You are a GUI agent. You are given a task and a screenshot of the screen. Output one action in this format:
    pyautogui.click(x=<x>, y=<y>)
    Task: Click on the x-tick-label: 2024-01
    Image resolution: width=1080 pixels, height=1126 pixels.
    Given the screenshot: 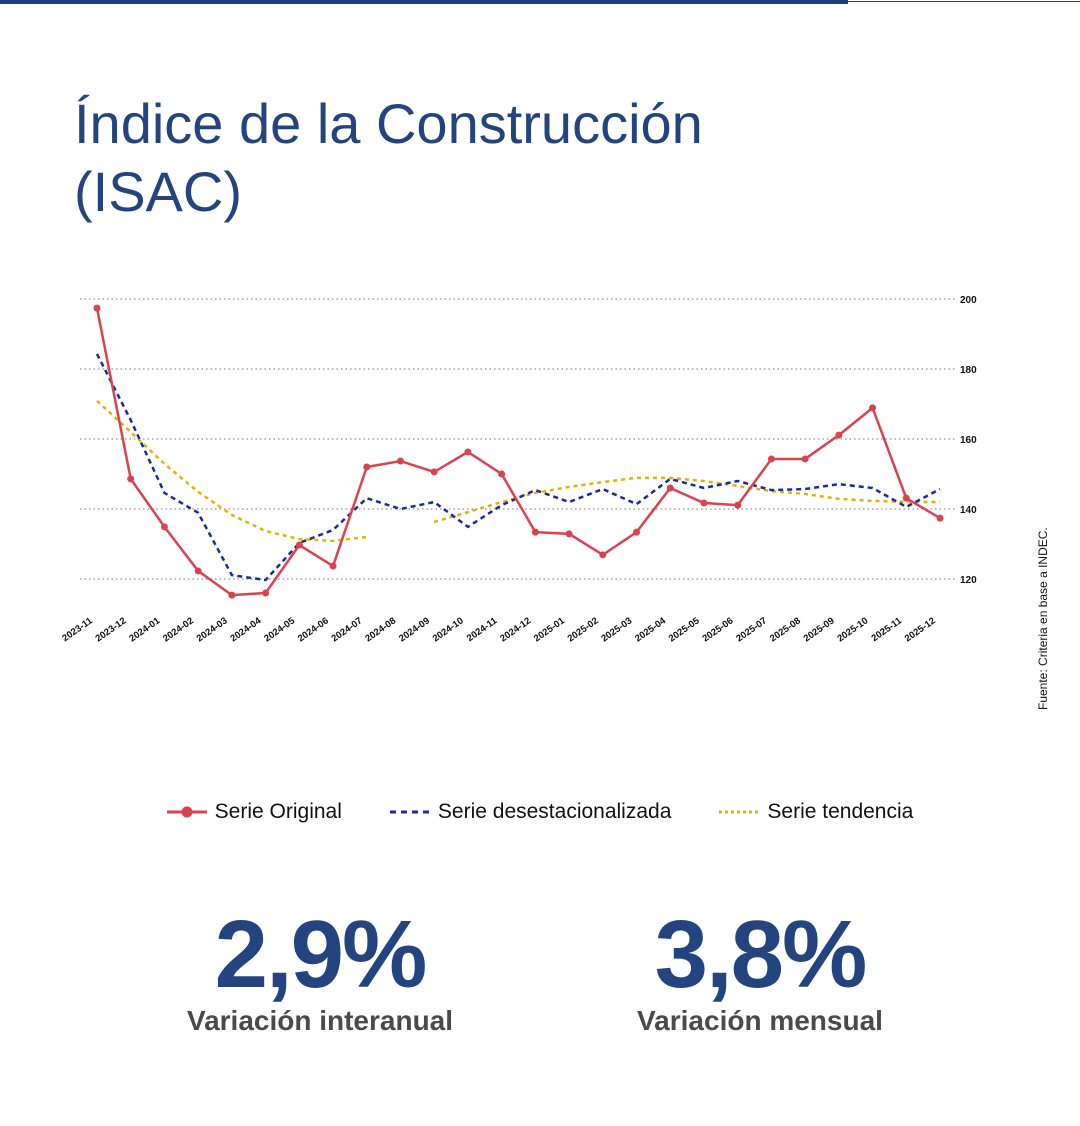 What is the action you would take?
    pyautogui.click(x=144, y=629)
    